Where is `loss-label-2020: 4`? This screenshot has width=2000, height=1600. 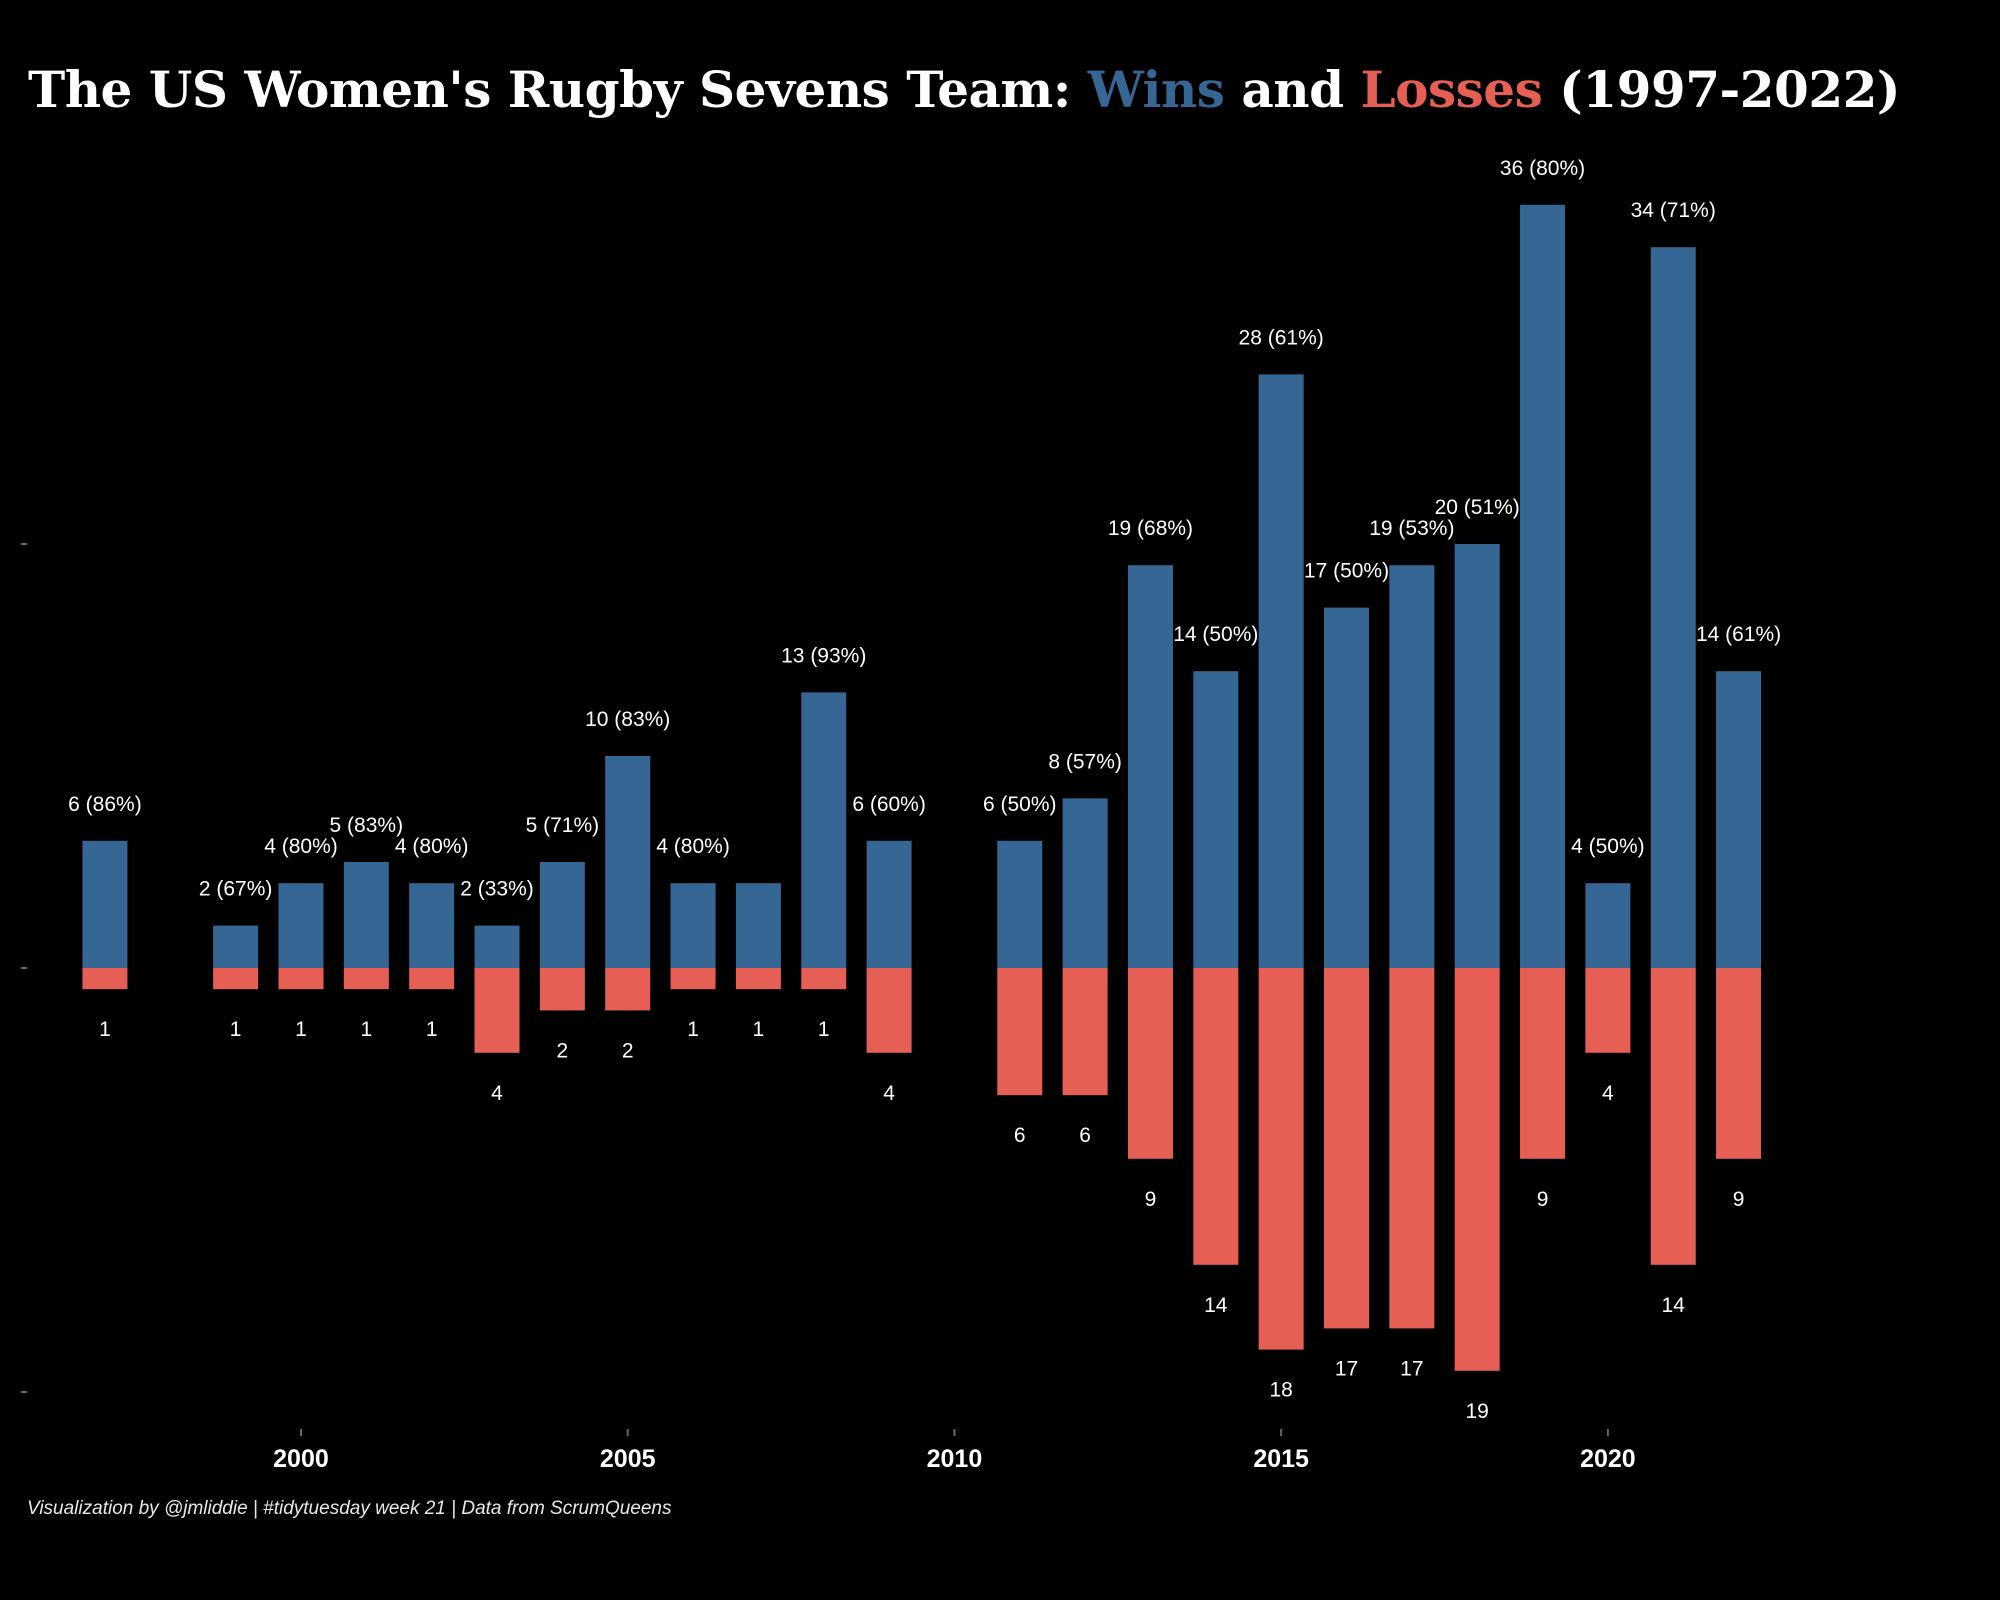 loss-label-2020: 4 is located at coordinates (1608, 1093).